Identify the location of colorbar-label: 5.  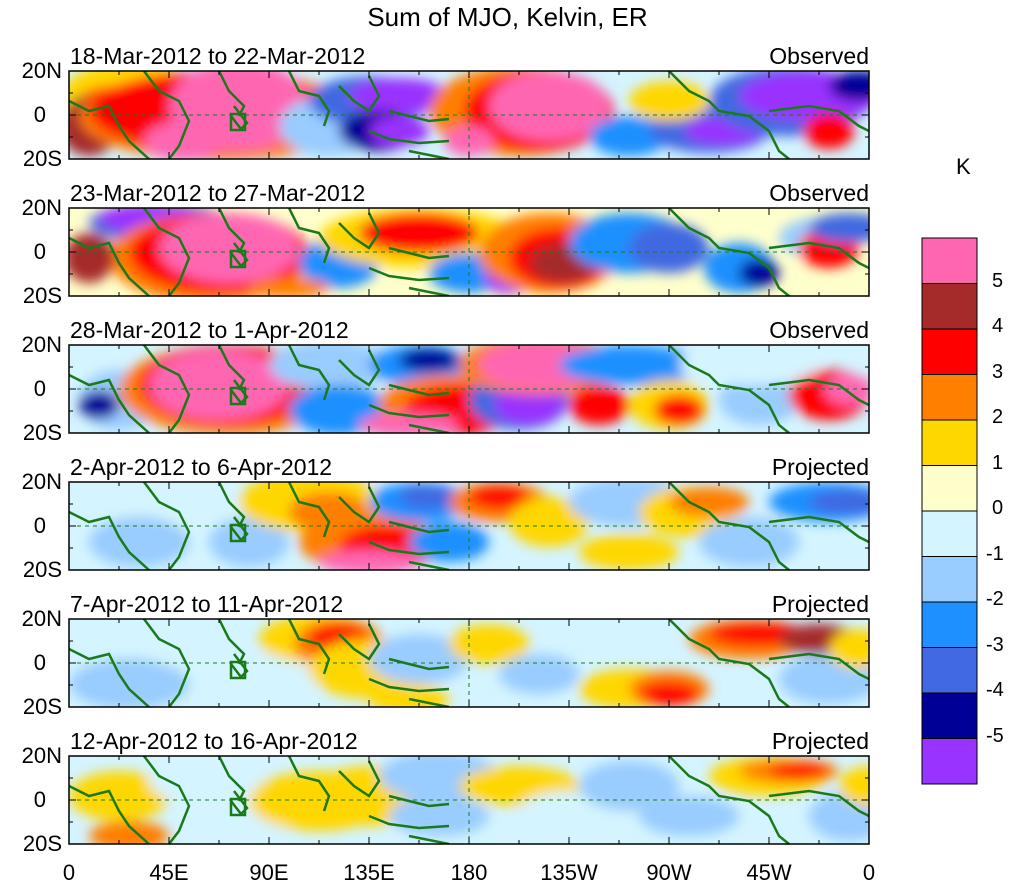
(998, 280).